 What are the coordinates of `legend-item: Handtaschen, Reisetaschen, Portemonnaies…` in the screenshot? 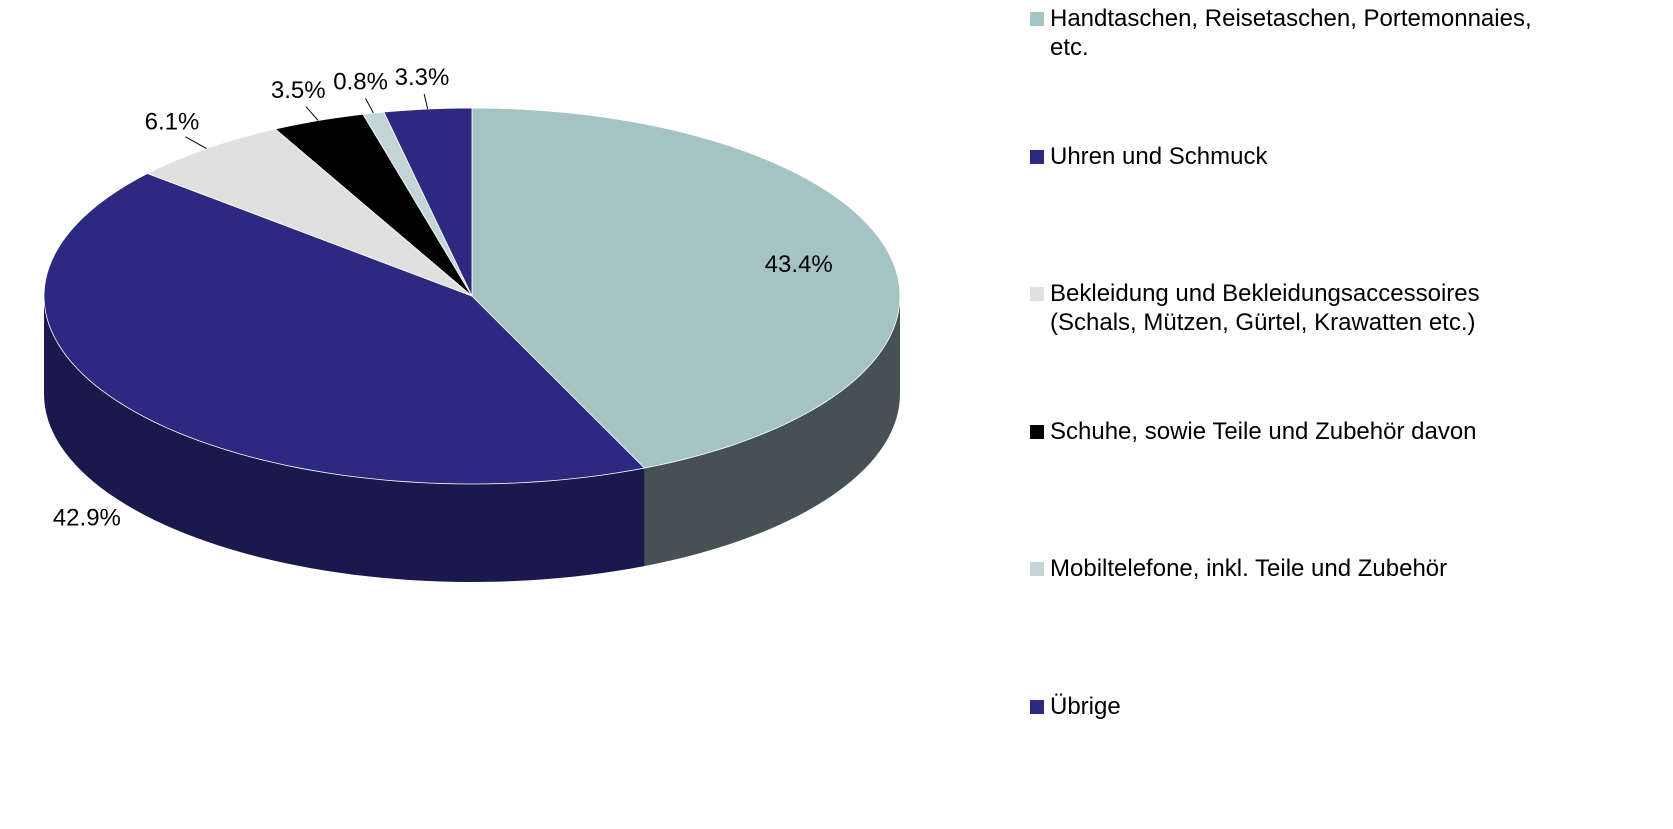 It's located at (1290, 73).